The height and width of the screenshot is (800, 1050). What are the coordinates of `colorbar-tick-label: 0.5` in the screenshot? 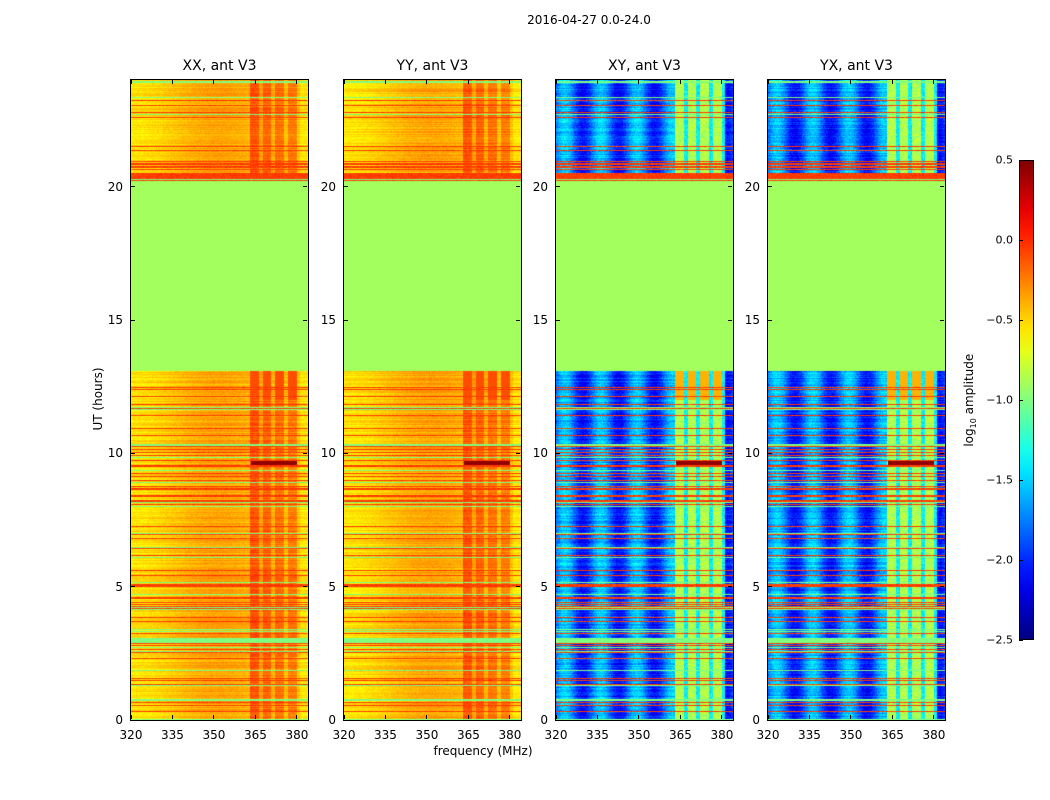 It's located at (1004, 160).